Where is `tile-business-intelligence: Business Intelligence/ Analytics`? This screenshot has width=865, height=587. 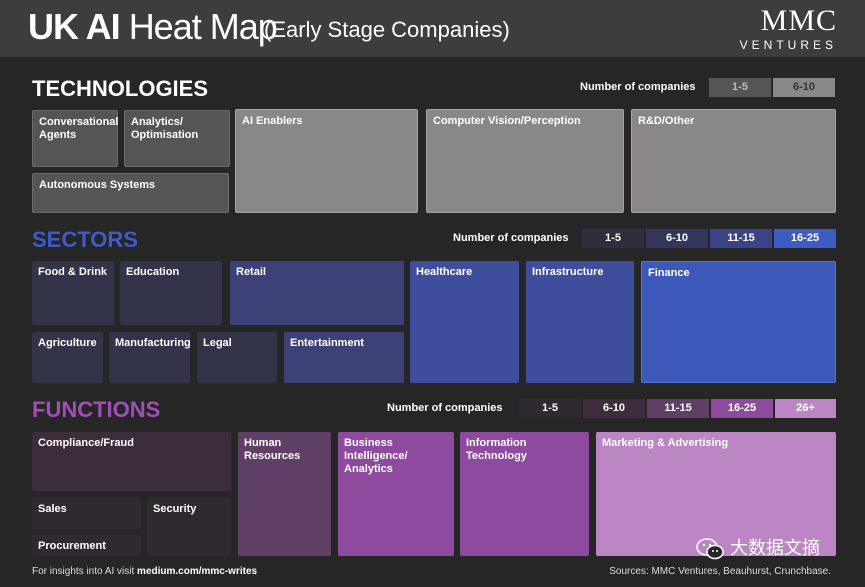
tile-business-intelligence: Business Intelligence/ Analytics is located at coordinates (396, 494).